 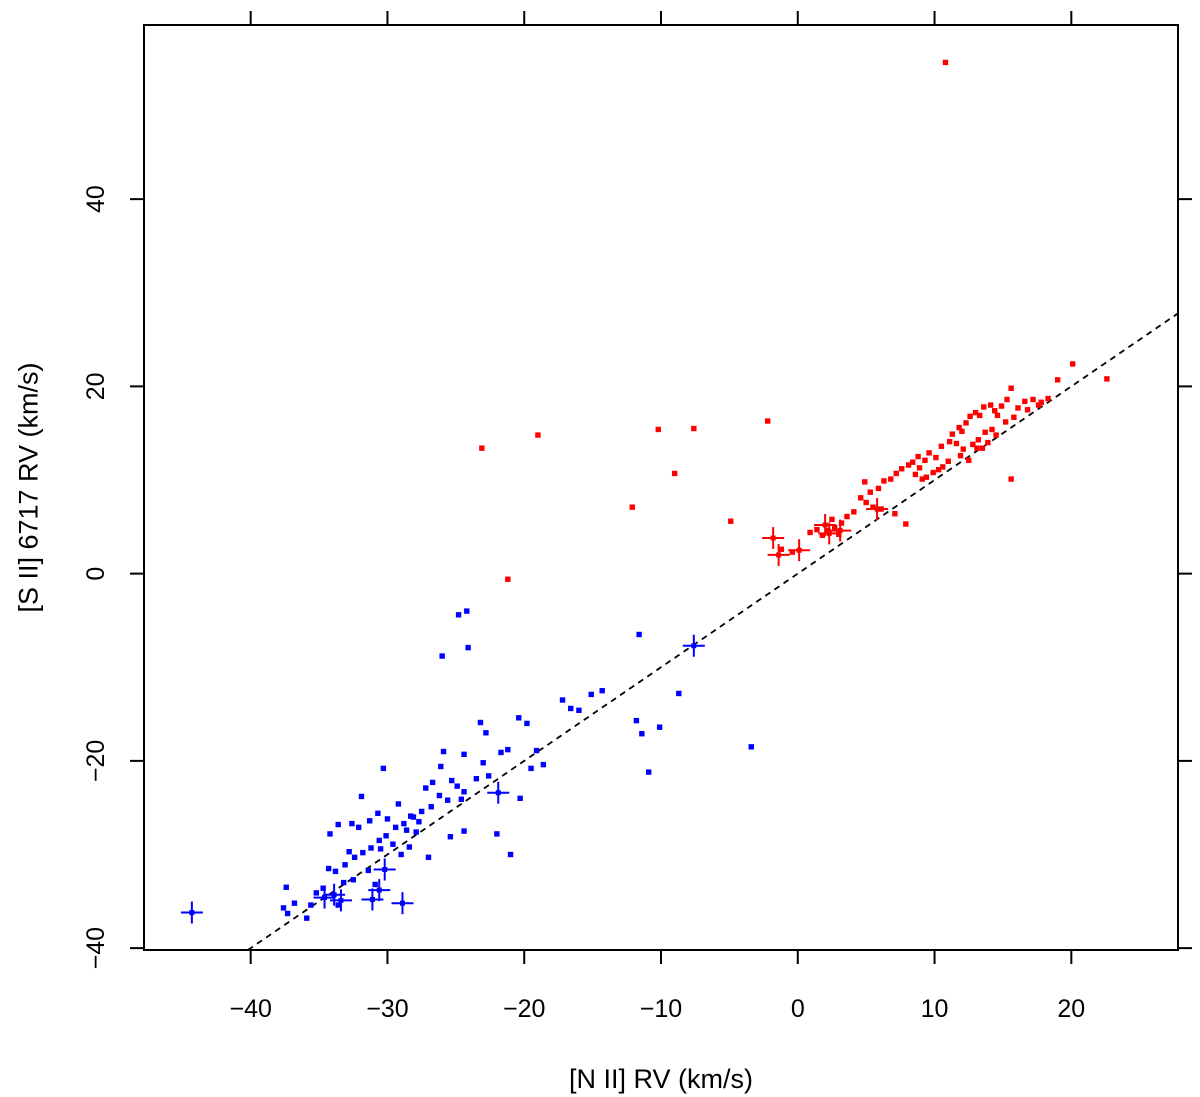 What do you see at coordinates (96, 574) in the screenshot?
I see `y-tick-label: 0` at bounding box center [96, 574].